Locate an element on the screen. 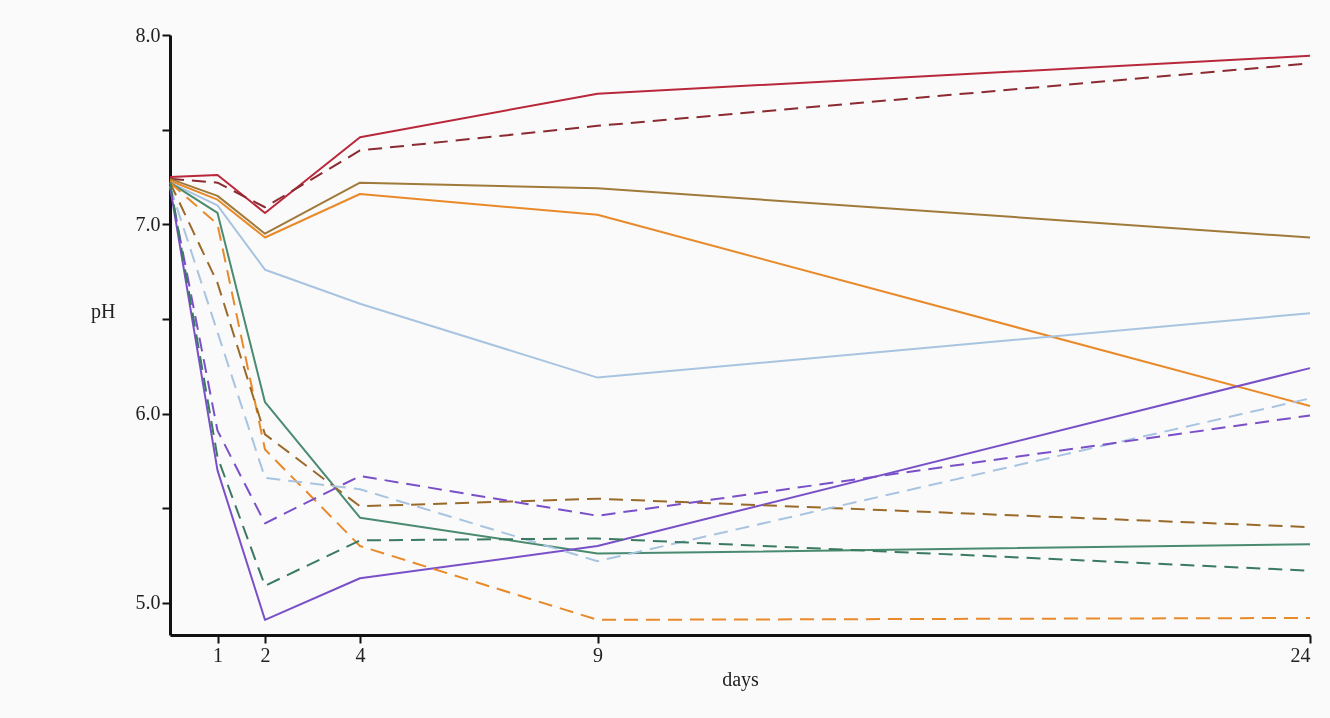  x-tick-label: 9 is located at coordinates (598, 654).